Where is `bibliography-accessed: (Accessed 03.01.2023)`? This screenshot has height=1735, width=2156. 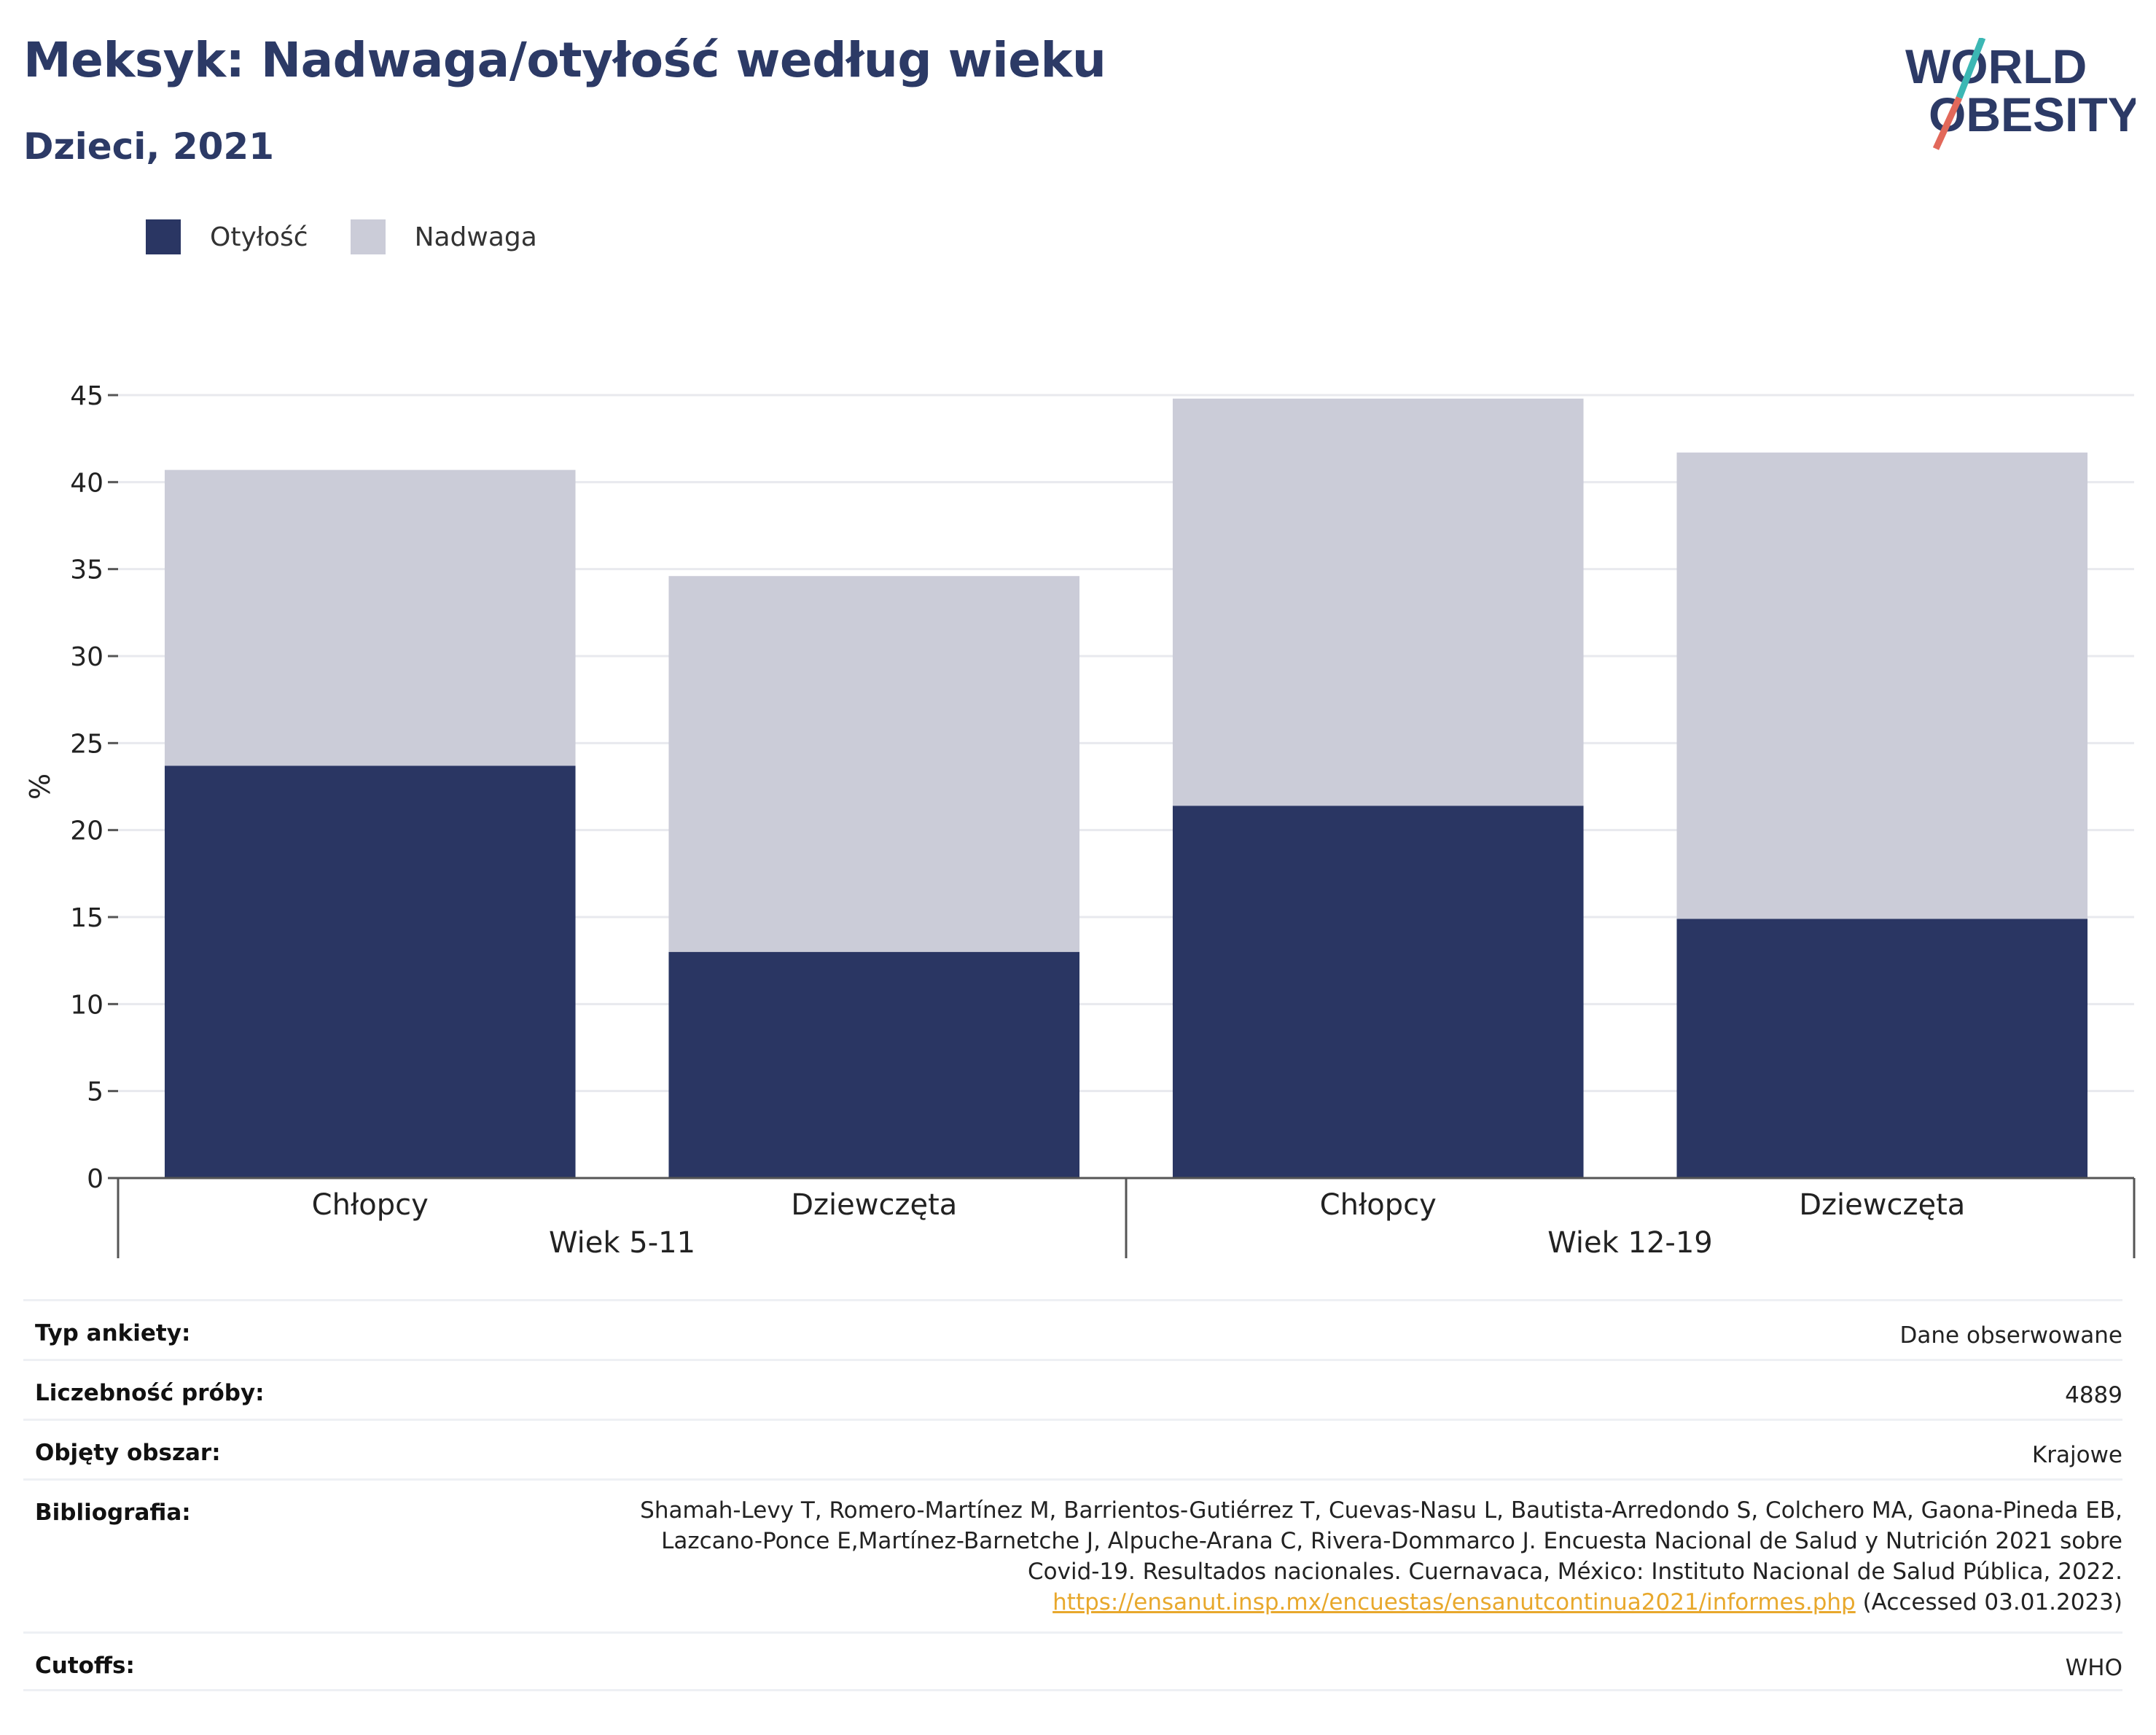 bibliography-accessed: (Accessed 03.01.2023) is located at coordinates (1988, 1602).